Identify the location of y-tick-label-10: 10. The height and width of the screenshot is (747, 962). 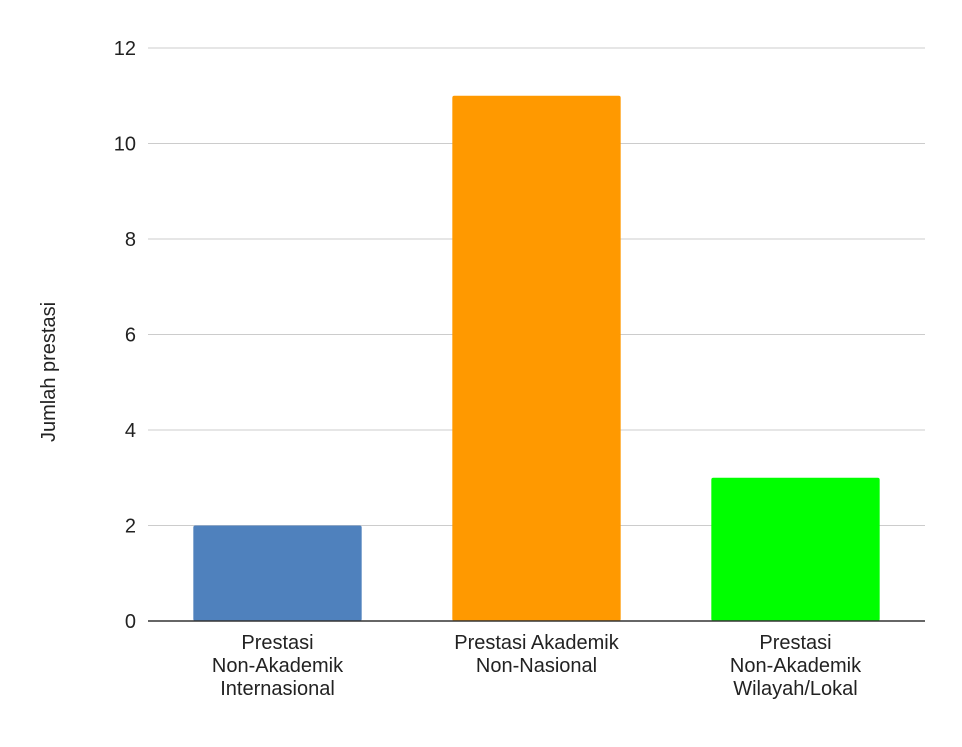
(125, 145).